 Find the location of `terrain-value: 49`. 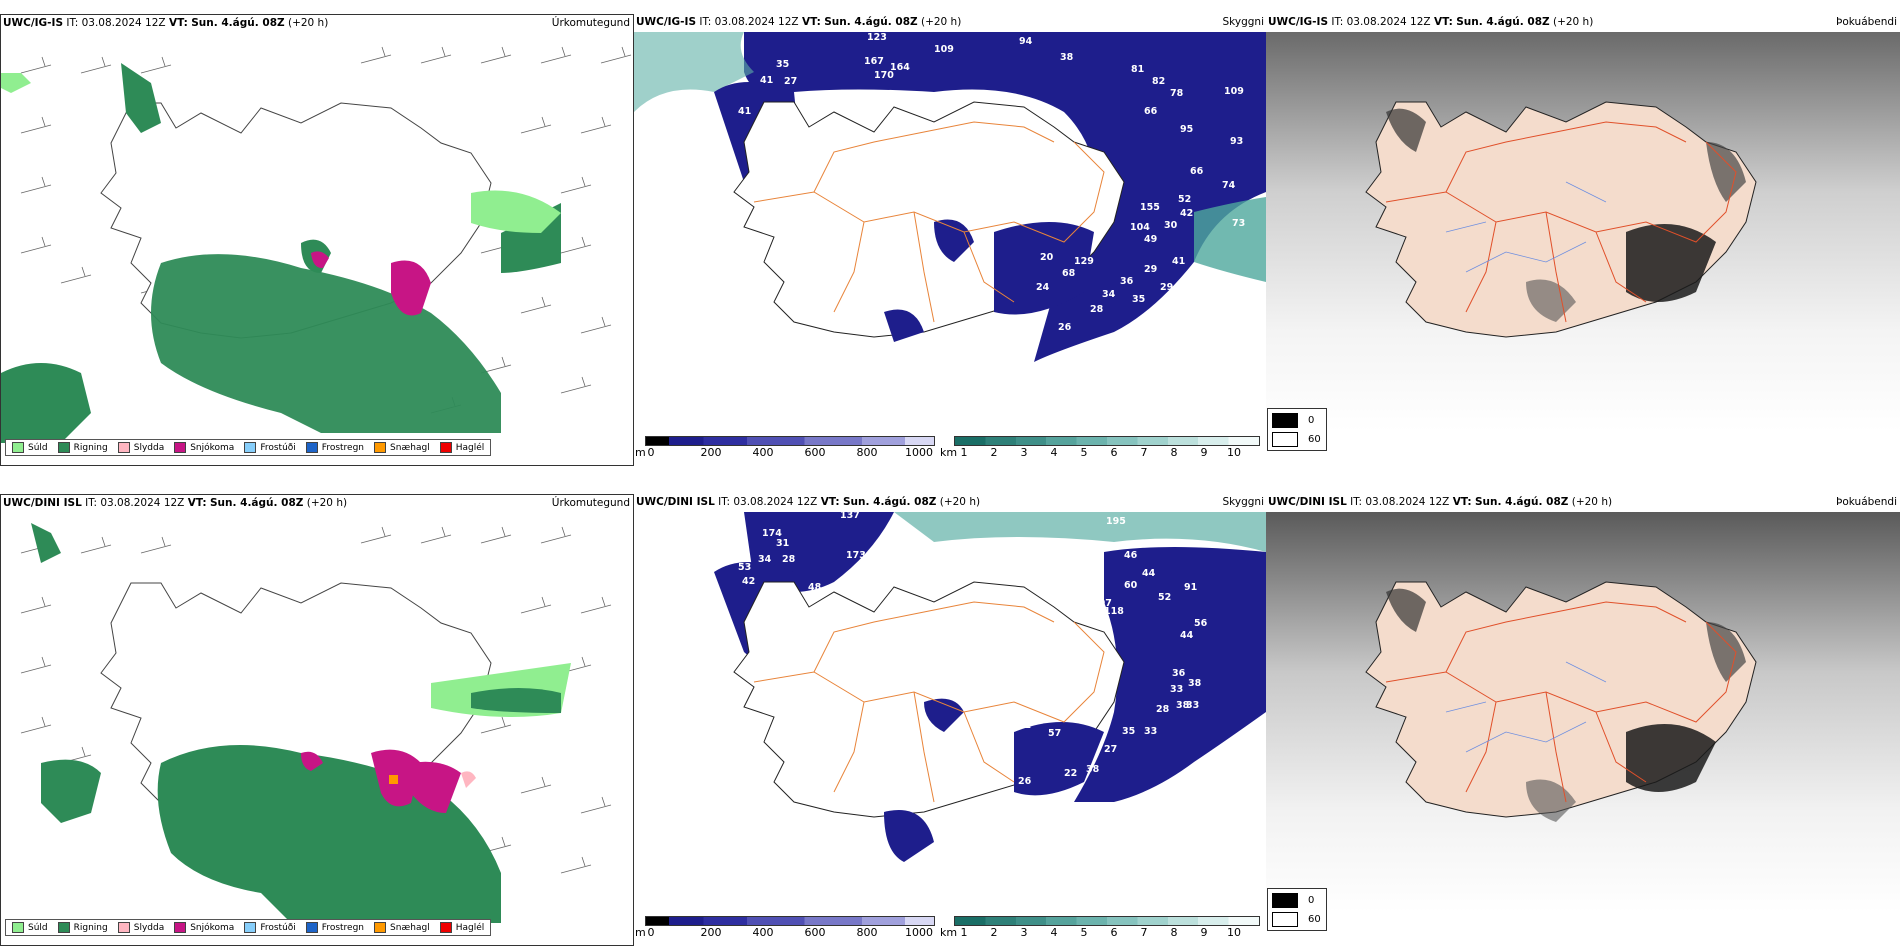

terrain-value: 49 is located at coordinates (1150, 239).